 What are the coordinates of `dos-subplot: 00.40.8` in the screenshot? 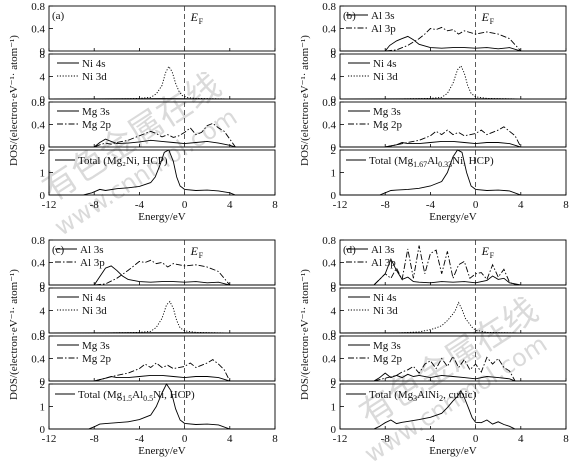 It's located at (153, 29).